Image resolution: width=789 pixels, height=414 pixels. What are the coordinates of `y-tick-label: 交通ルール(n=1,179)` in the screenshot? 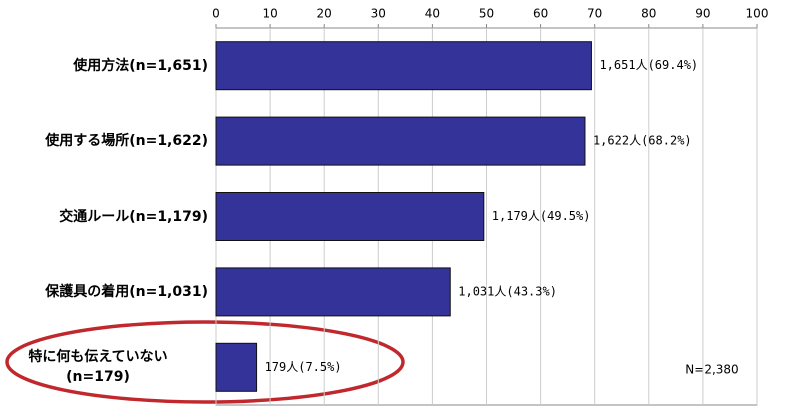 It's located at (133, 216).